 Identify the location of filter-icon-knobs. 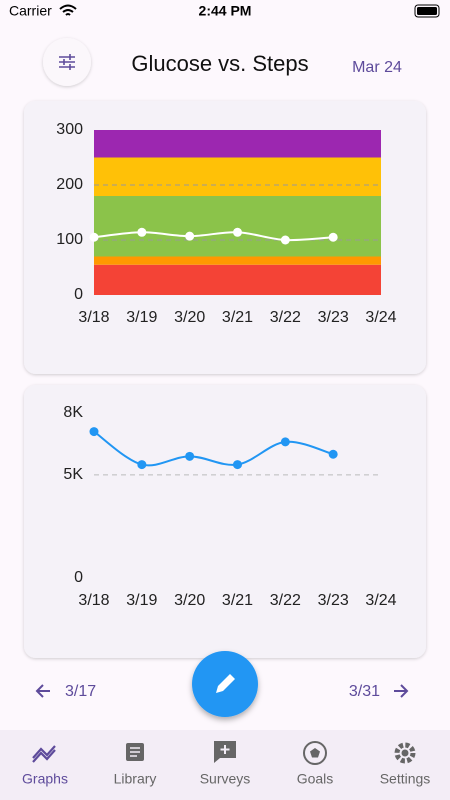
(67, 62).